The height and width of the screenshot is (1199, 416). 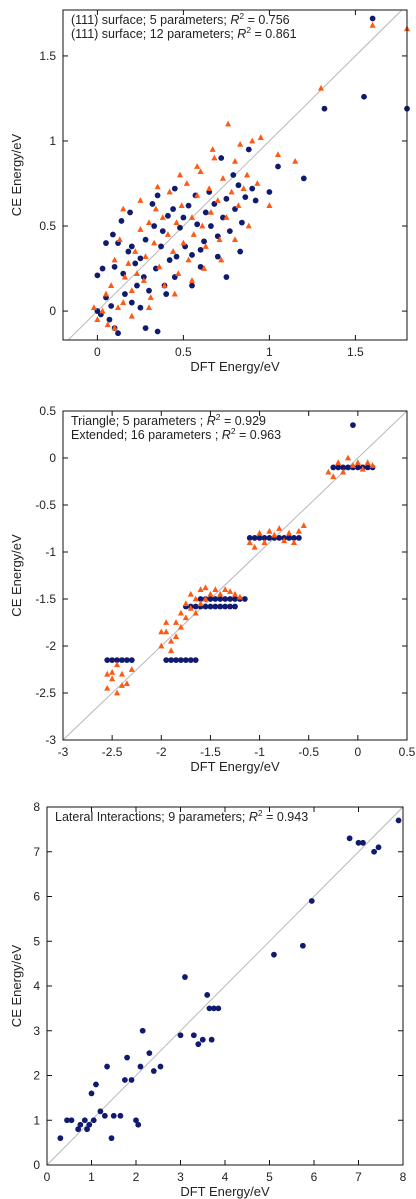 What do you see at coordinates (314, 1177) in the screenshot?
I see `x-tick-label: 6` at bounding box center [314, 1177].